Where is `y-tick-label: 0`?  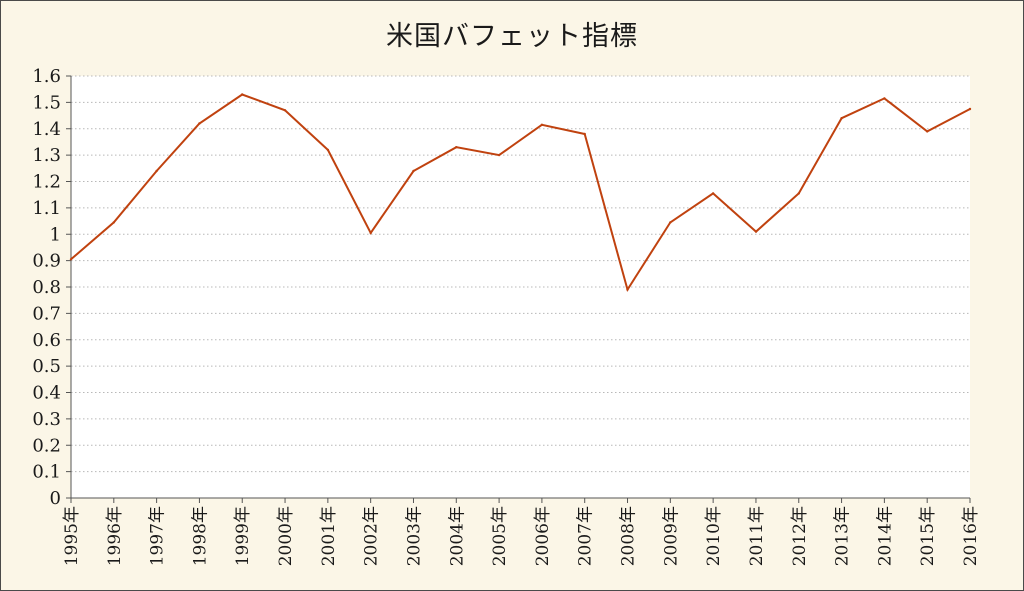
y-tick-label: 0 is located at coordinates (55, 498).